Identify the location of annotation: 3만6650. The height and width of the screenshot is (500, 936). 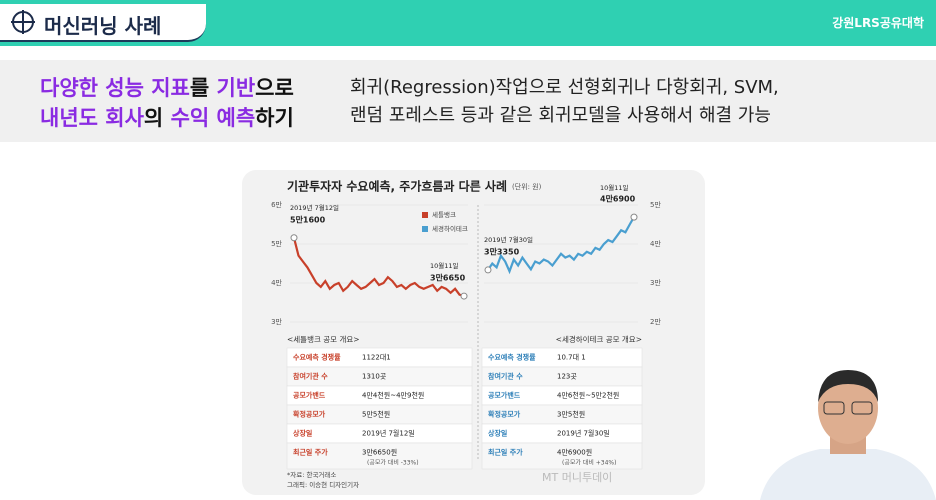
(448, 278).